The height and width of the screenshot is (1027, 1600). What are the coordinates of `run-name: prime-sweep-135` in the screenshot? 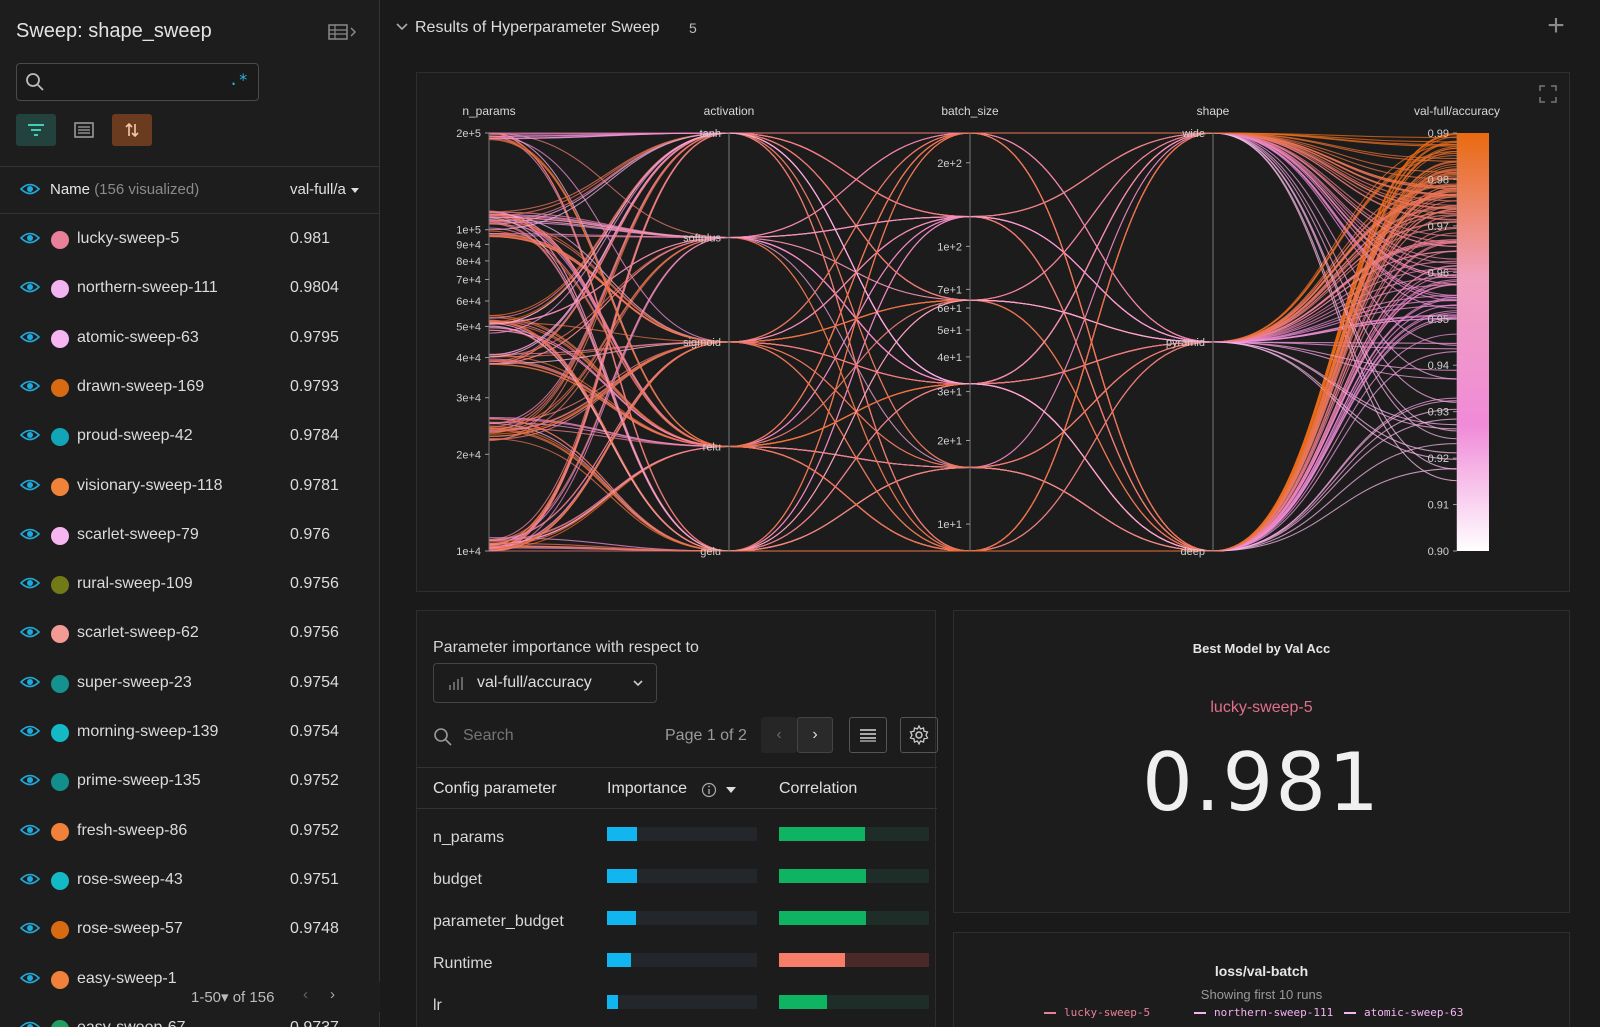 It's located at (139, 781).